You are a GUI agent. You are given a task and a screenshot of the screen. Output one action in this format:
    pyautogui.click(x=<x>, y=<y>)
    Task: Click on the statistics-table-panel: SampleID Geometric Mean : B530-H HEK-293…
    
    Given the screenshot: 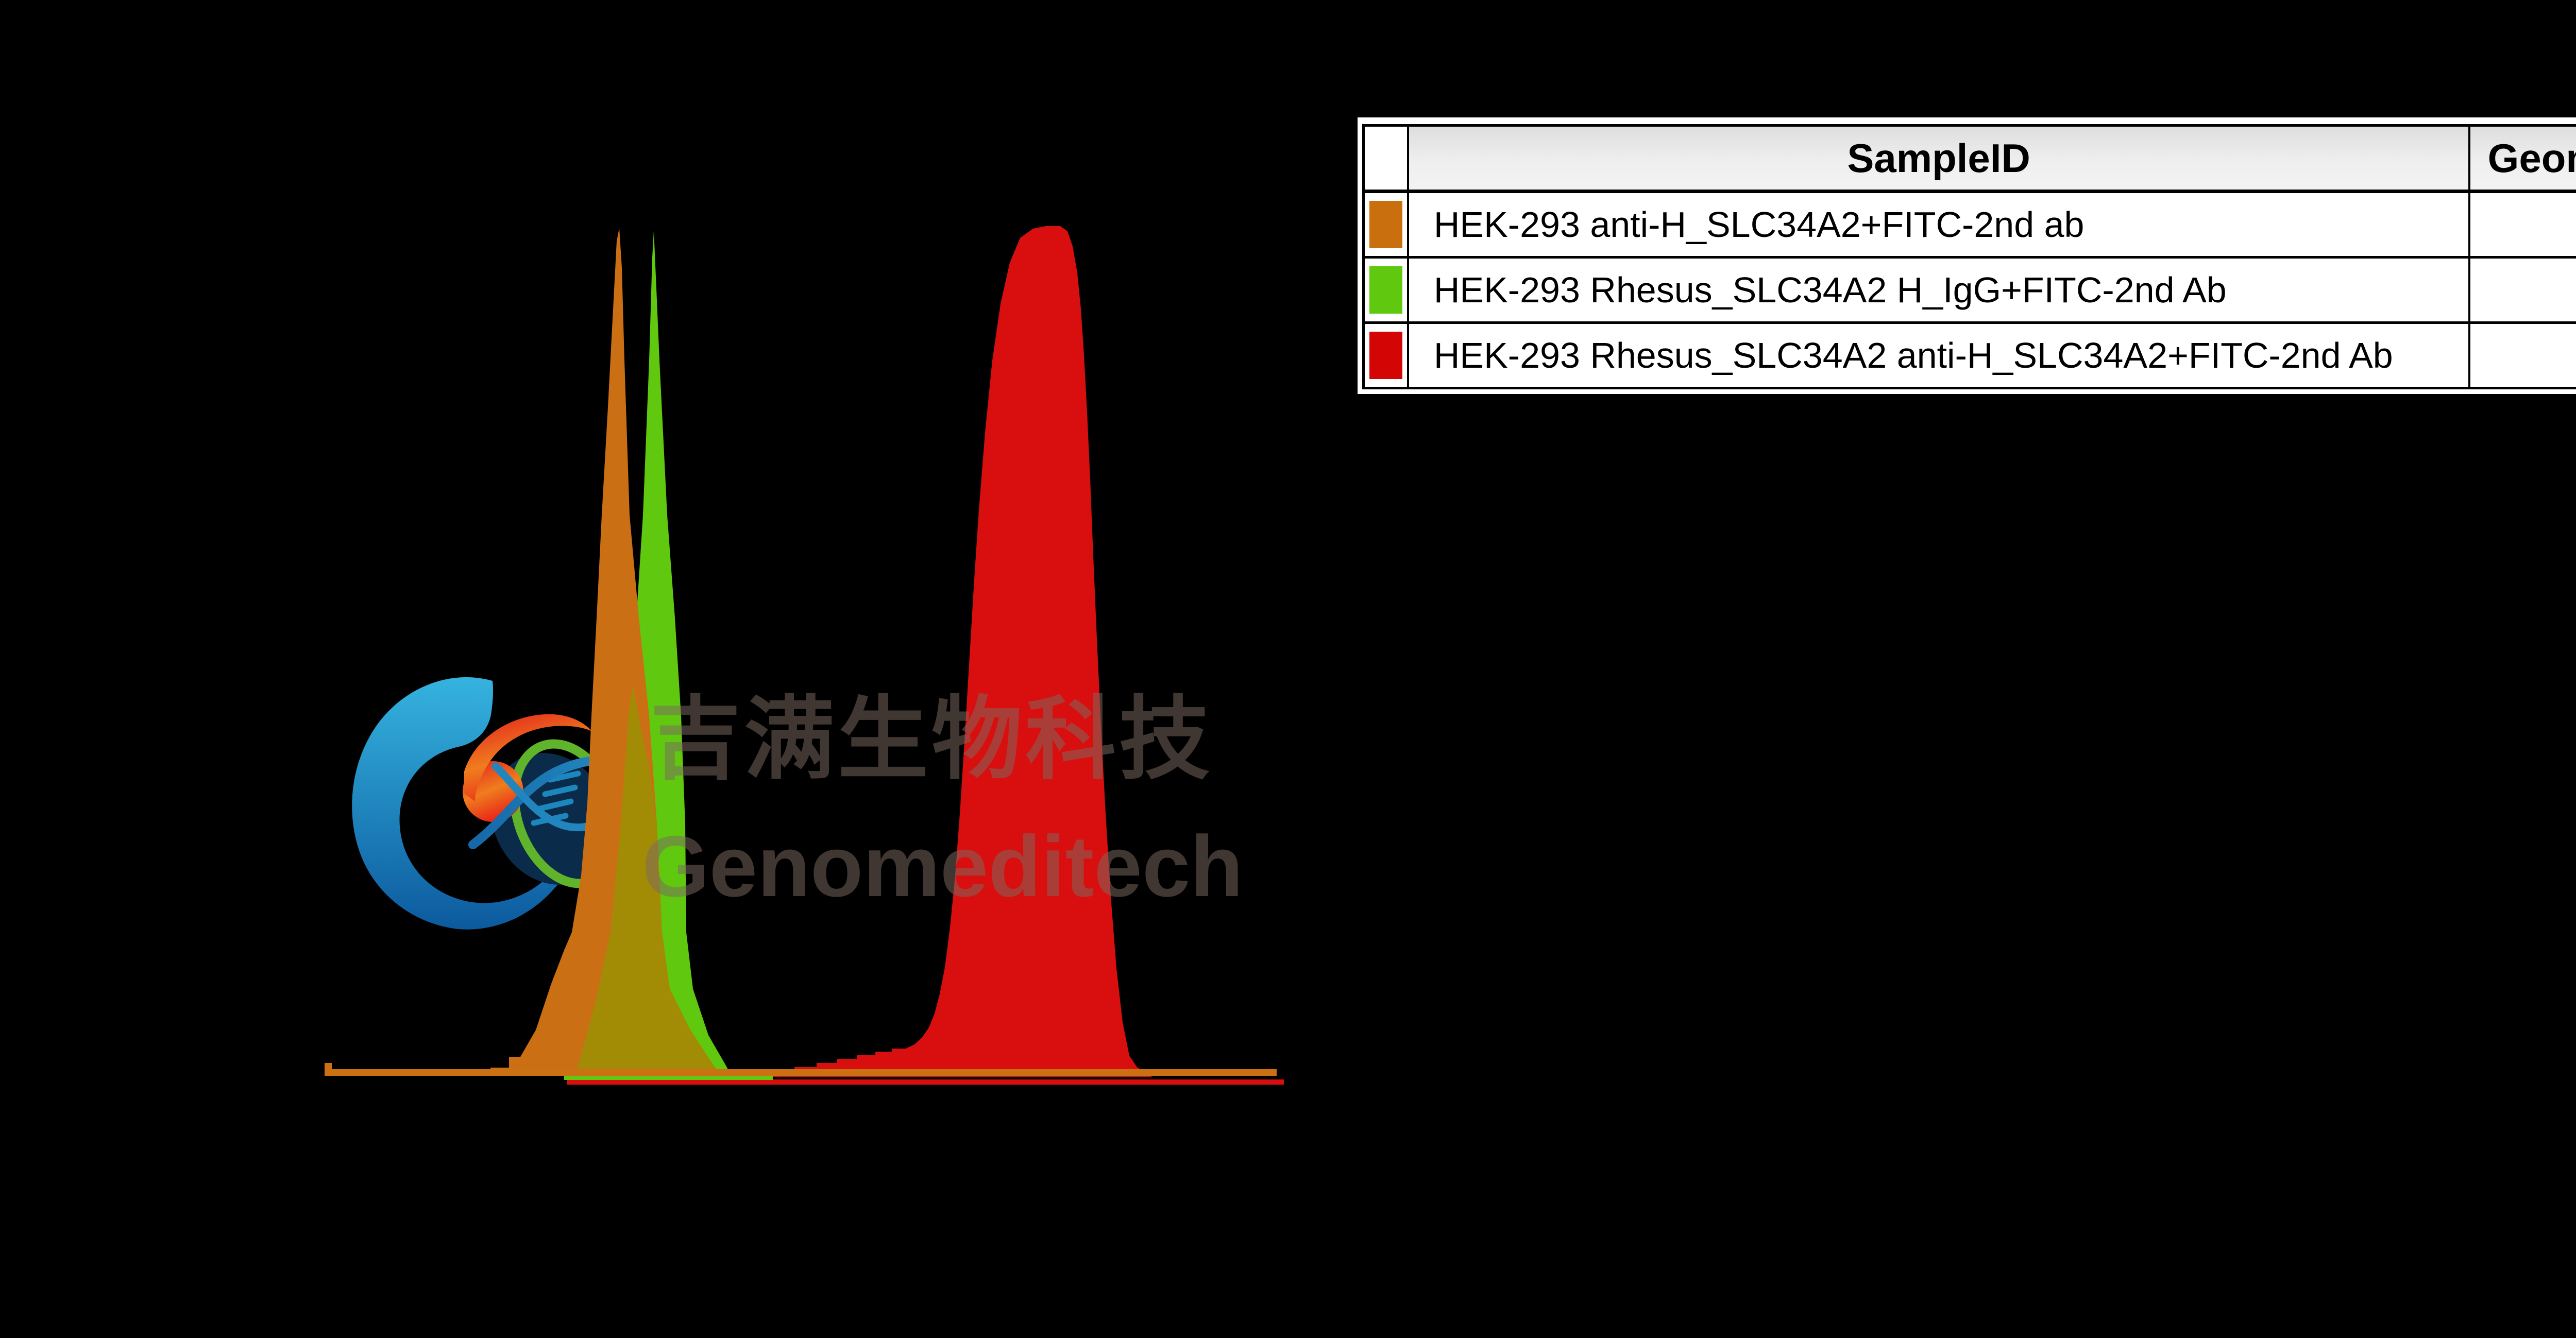 What is the action you would take?
    pyautogui.click(x=1967, y=255)
    